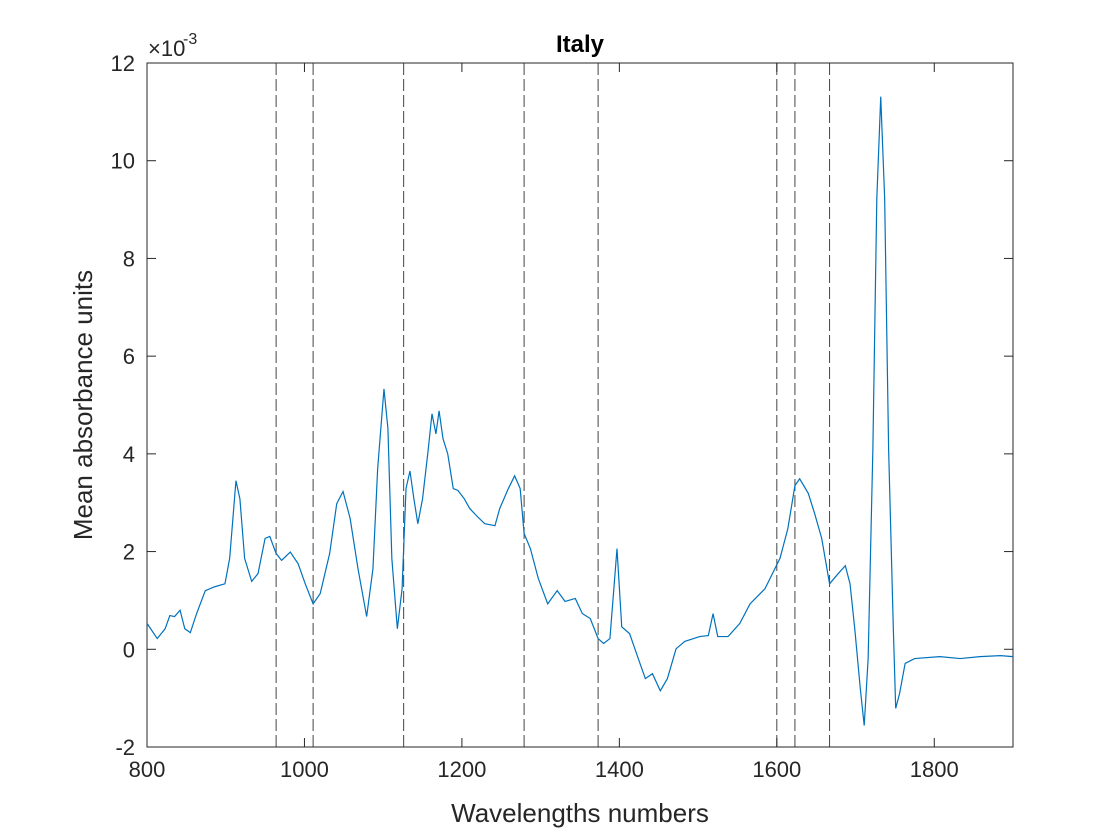 This screenshot has width=1120, height=840. Describe the element at coordinates (129, 258) in the screenshot. I see `y-tick-label: 8` at that location.